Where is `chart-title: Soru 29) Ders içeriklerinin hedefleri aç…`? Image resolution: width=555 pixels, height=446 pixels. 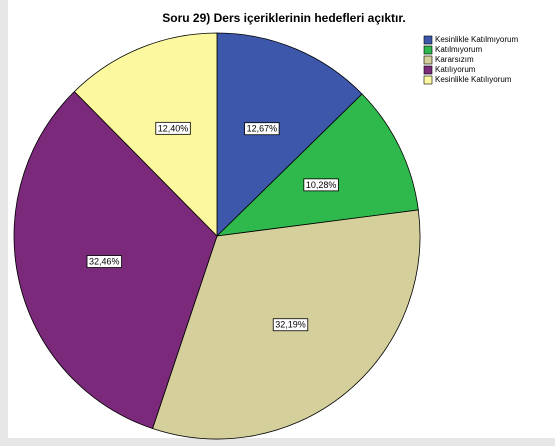
chart-title: Soru 29) Ders içeriklerinin hedefleri aç… is located at coordinates (283, 18).